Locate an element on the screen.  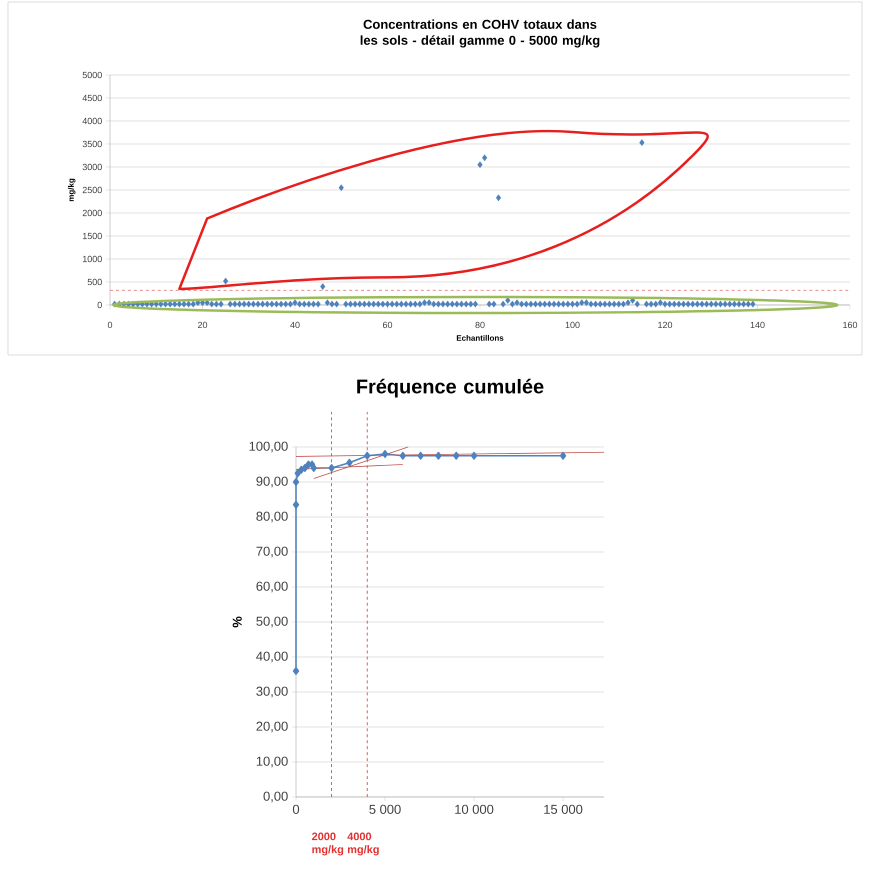
y-tick-label: 20,00 is located at coordinates (272, 727).